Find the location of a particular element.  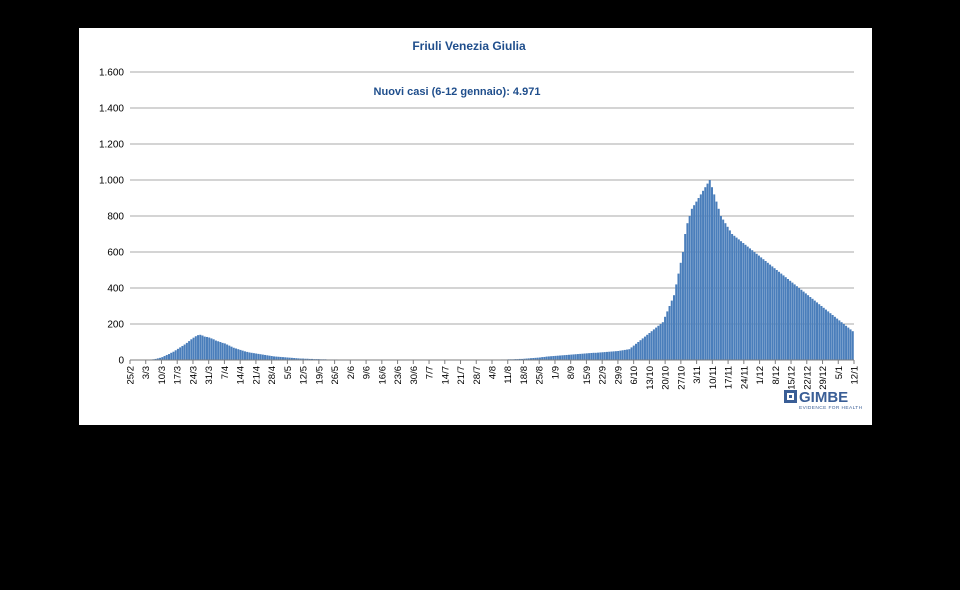

x-tick-label: 17/3 is located at coordinates (178, 375).